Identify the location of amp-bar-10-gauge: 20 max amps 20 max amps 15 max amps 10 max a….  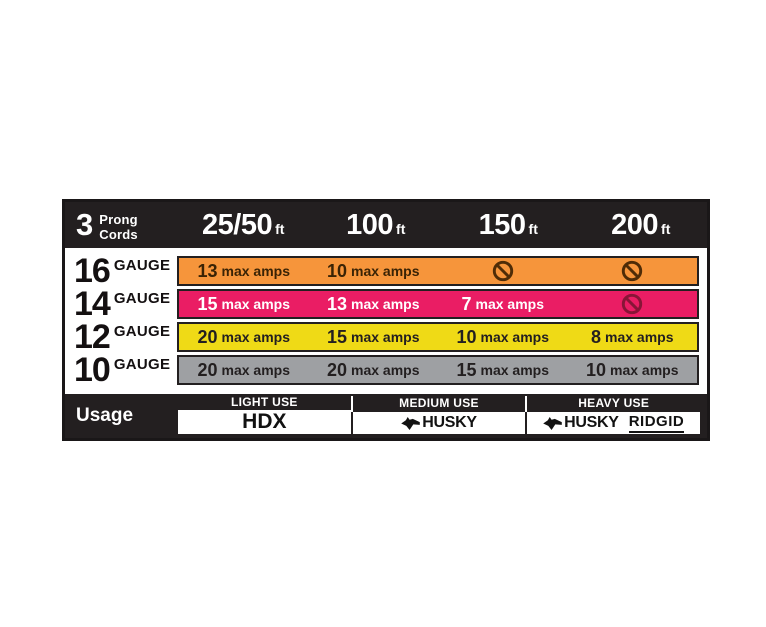
(438, 370).